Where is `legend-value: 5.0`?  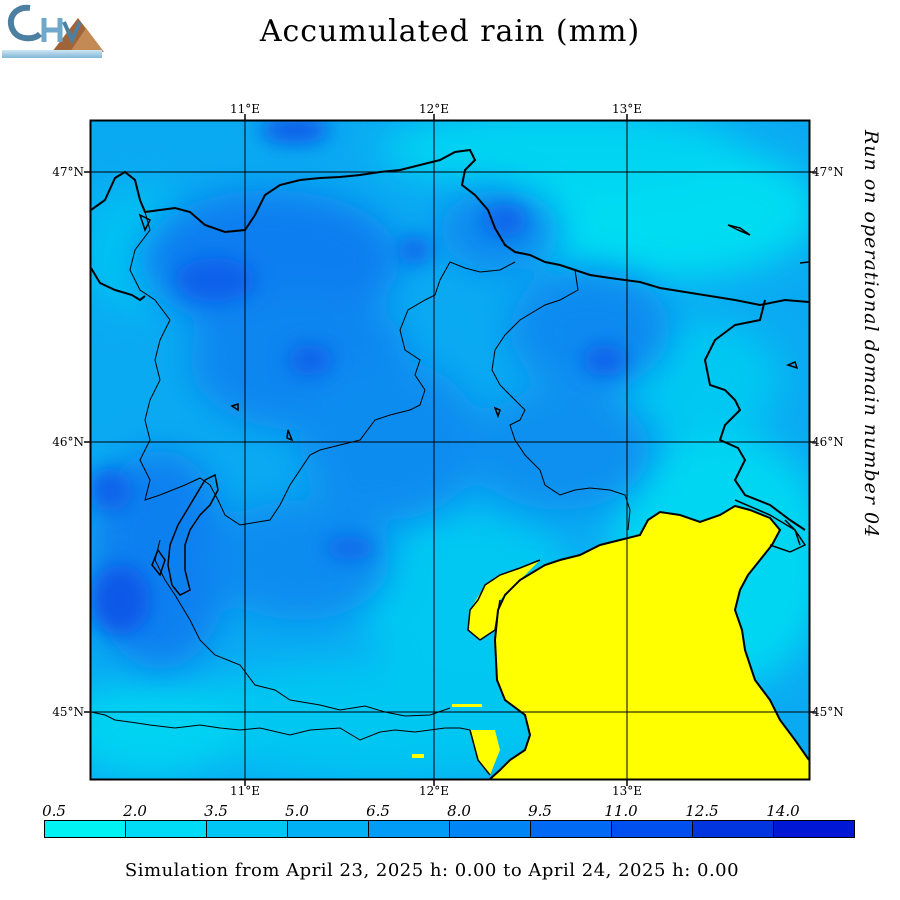
legend-value: 5.0 is located at coordinates (297, 811).